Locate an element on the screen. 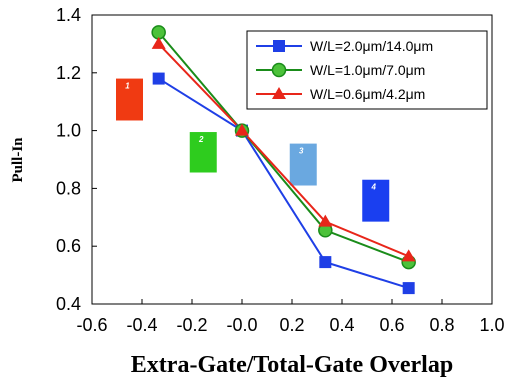  y-axis-label: Pull-In is located at coordinates (18, 160).